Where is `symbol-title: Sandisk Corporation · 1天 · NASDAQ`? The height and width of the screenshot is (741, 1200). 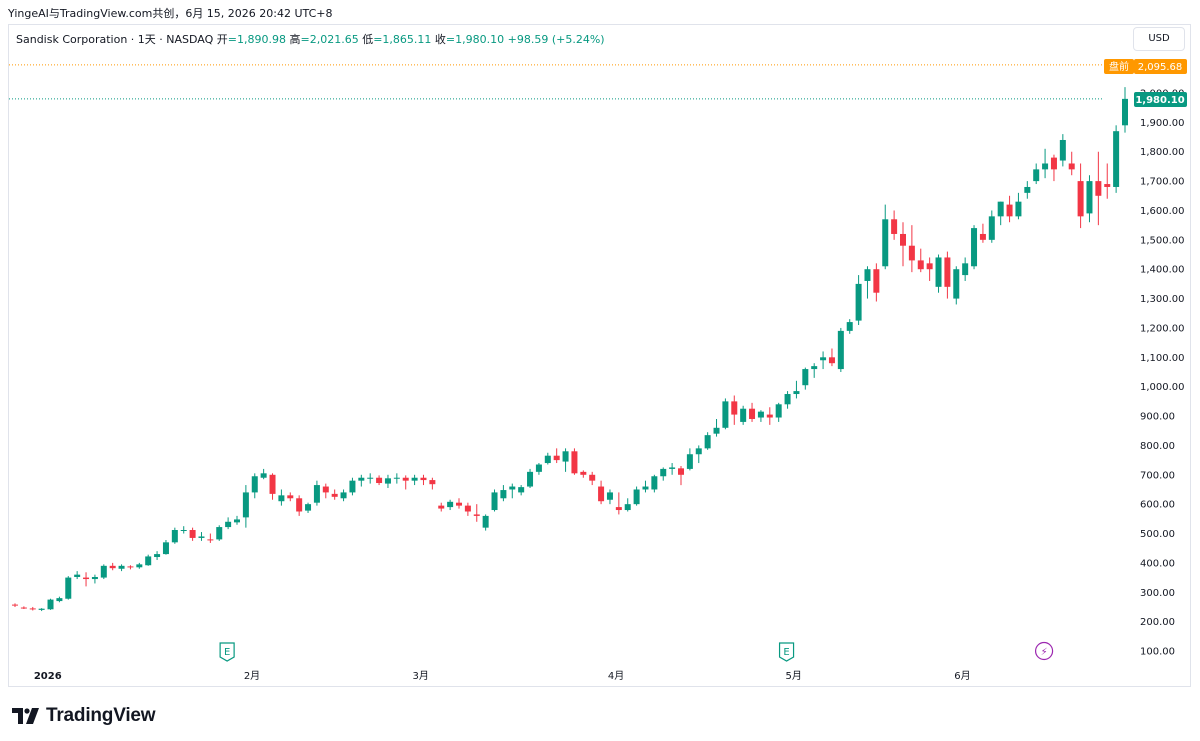 symbol-title: Sandisk Corporation · 1天 · NASDAQ is located at coordinates (115, 39).